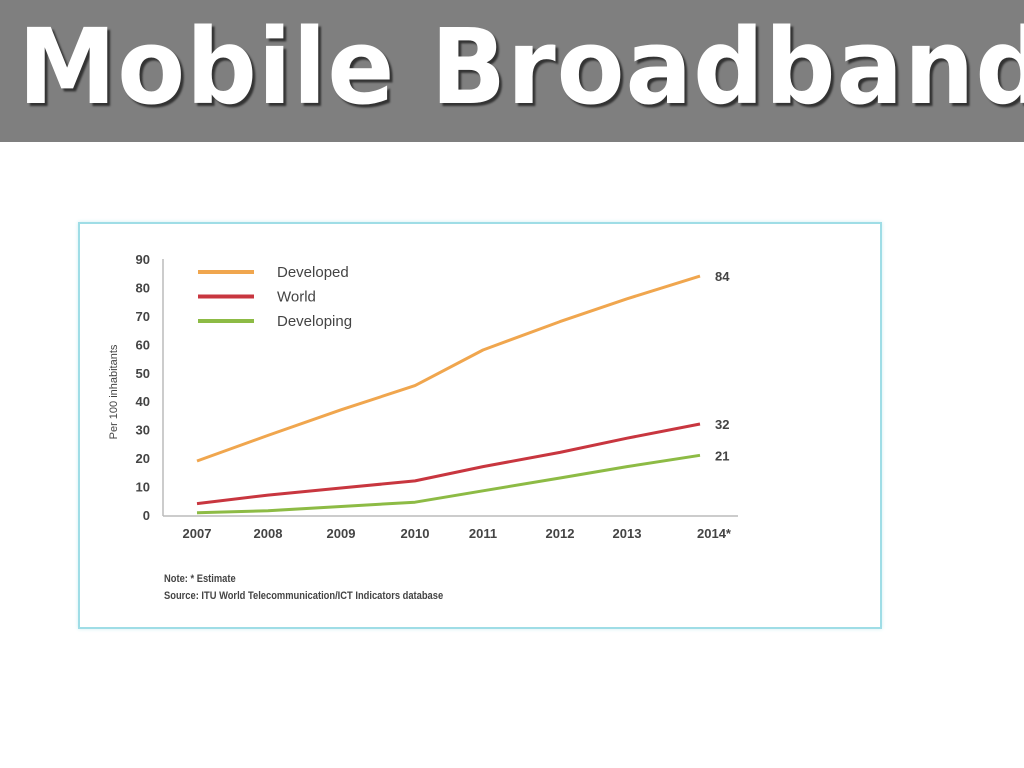 The height and width of the screenshot is (768, 1024). Describe the element at coordinates (296, 297) in the screenshot. I see `legend-label: World` at that location.